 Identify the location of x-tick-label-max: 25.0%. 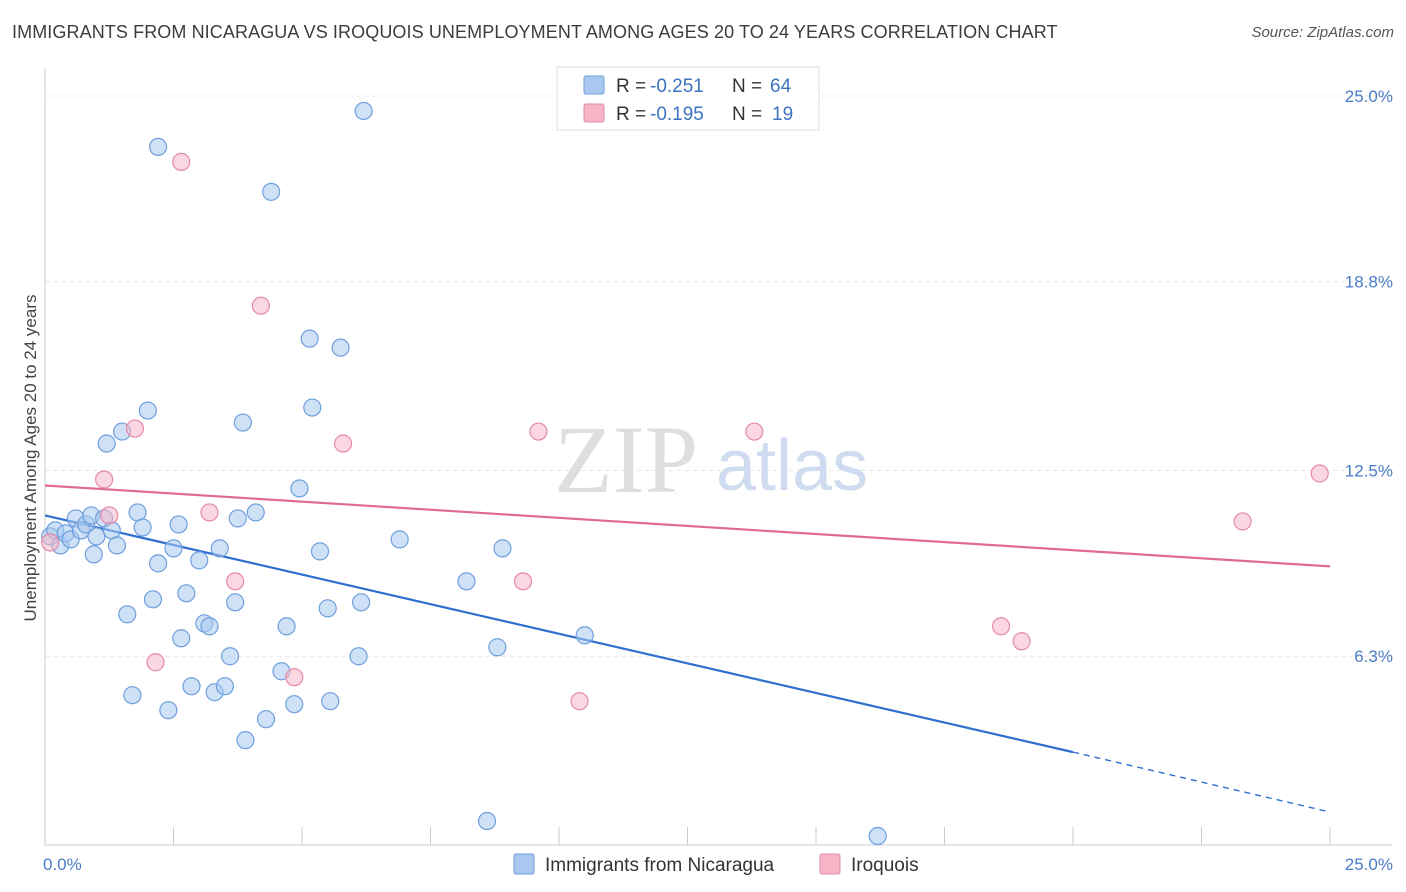
(1369, 864).